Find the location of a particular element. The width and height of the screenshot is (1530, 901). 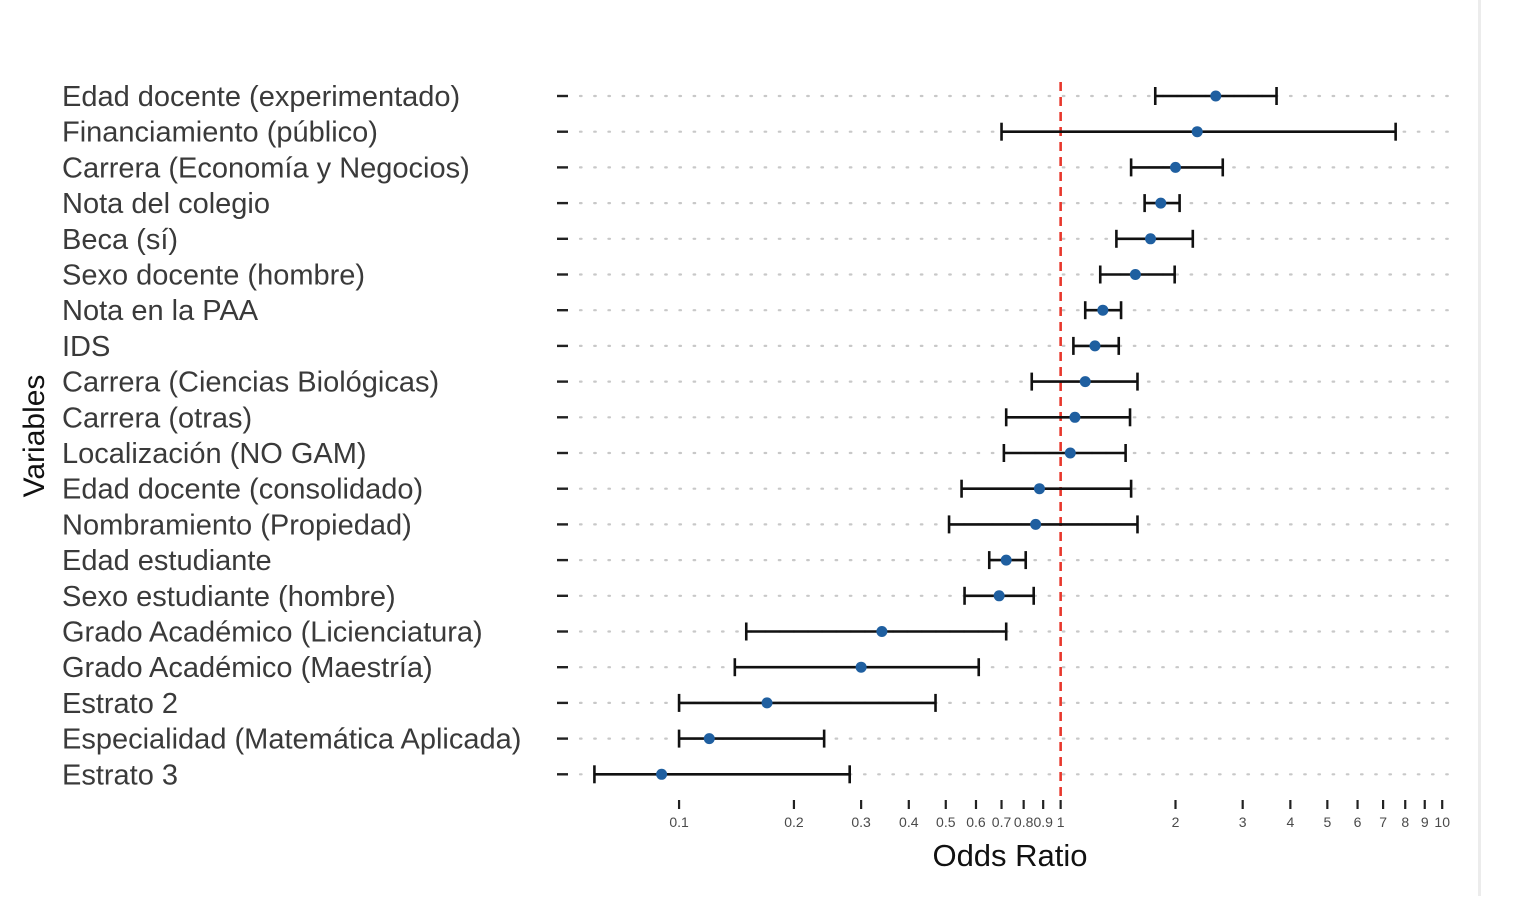

x-tick-label: 8 is located at coordinates (1405, 822).